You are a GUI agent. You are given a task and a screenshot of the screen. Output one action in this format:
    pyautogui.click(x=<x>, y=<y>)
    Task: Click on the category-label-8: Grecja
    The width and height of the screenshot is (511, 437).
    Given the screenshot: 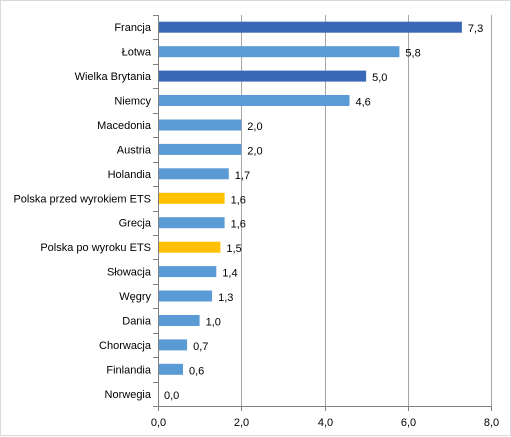 What is the action you would take?
    pyautogui.click(x=135, y=224)
    